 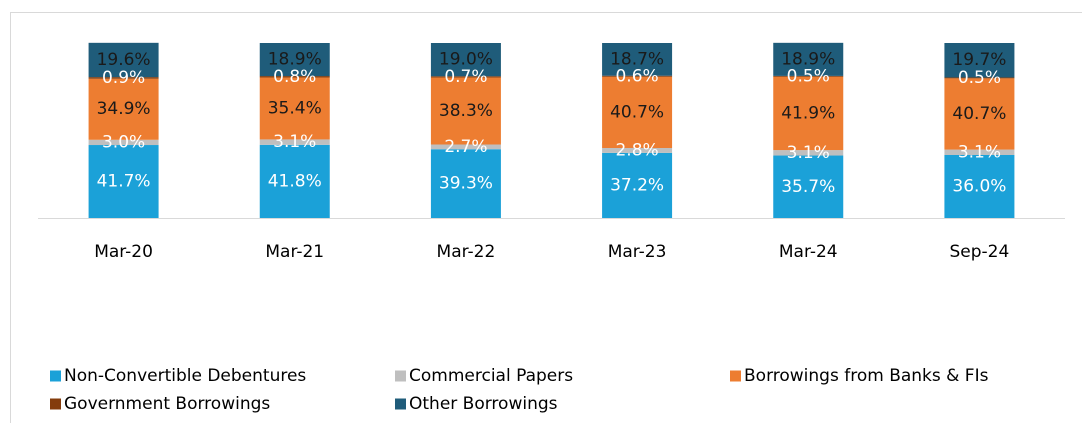 I want to click on x-tick-label: Mar-22, so click(x=466, y=252).